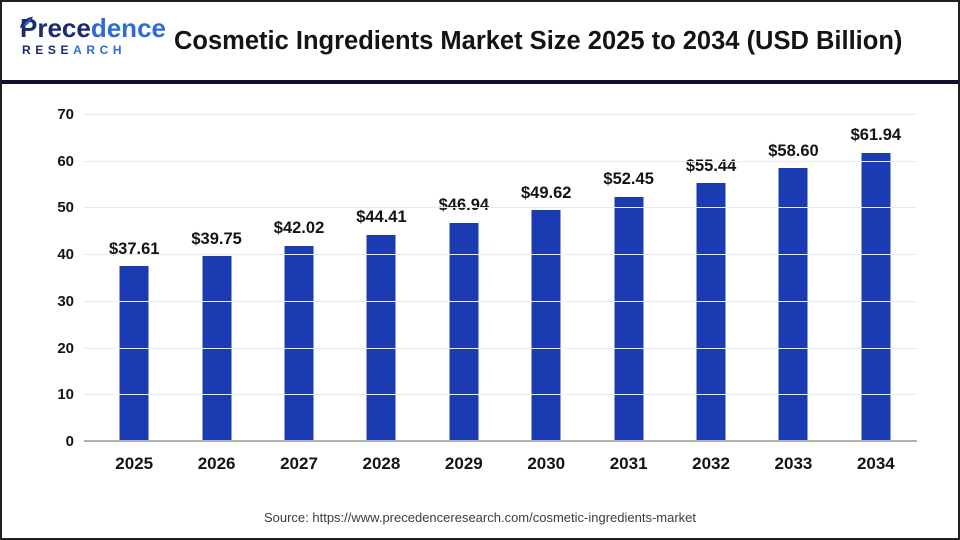  Describe the element at coordinates (793, 150) in the screenshot. I see `value-label-2033: $58.60` at that location.